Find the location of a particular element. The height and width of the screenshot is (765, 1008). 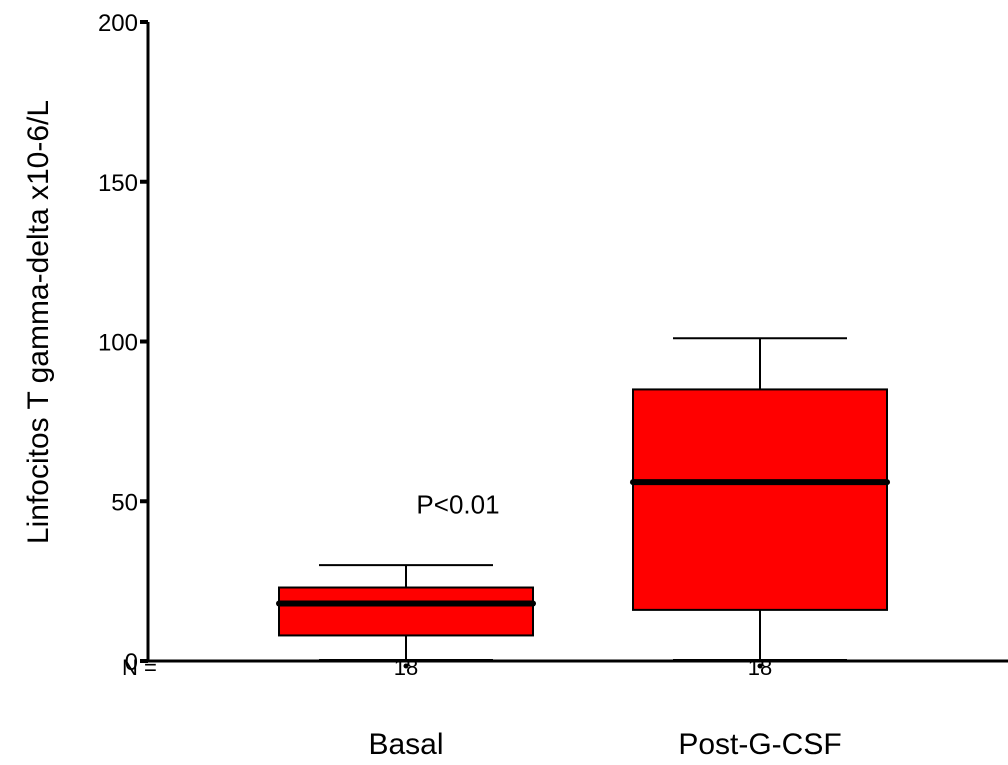

y-ticks: 0 50 100 150 200 is located at coordinates (123, 343).